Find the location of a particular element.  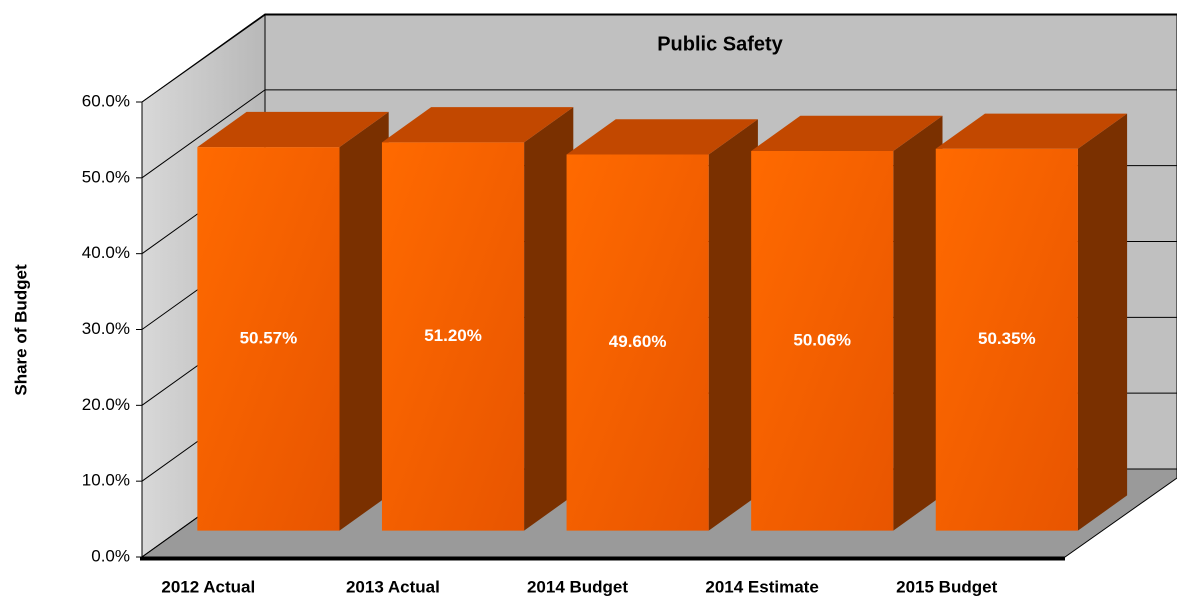

y-tick-label: 50.0% is located at coordinates (106, 176).